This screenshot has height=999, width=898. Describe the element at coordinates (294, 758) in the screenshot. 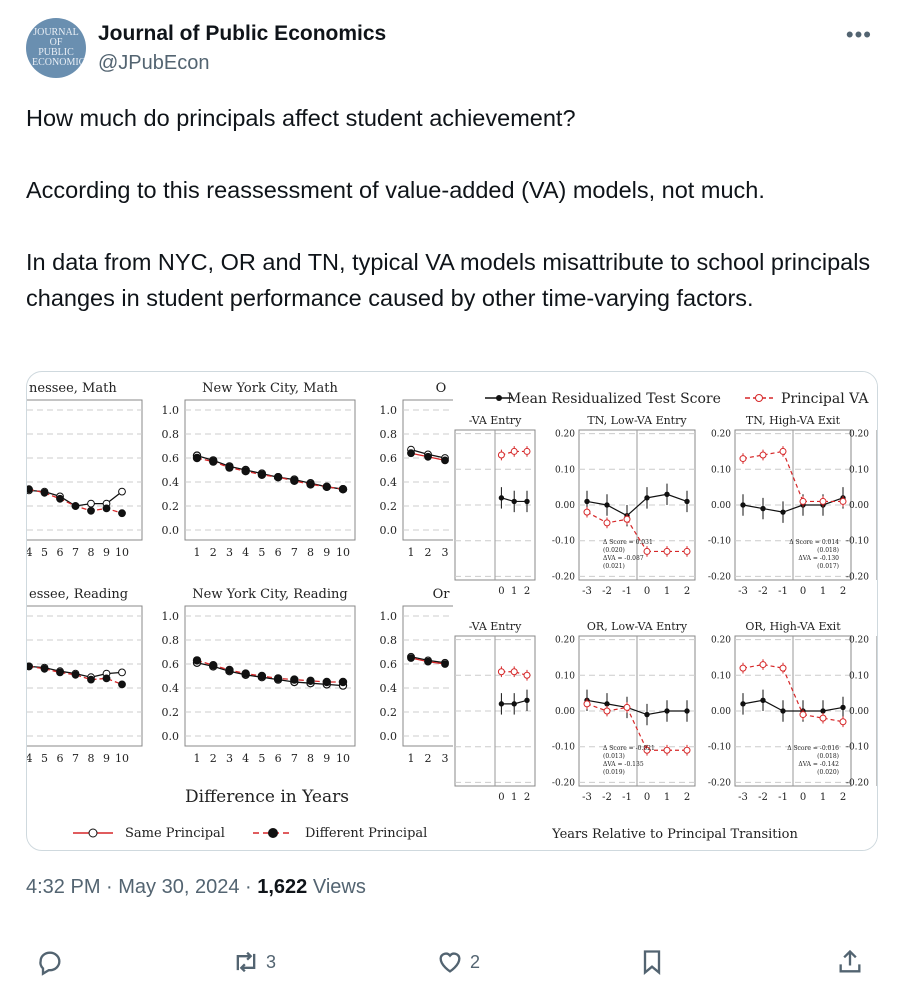

I see `x-tick-label: 7` at that location.